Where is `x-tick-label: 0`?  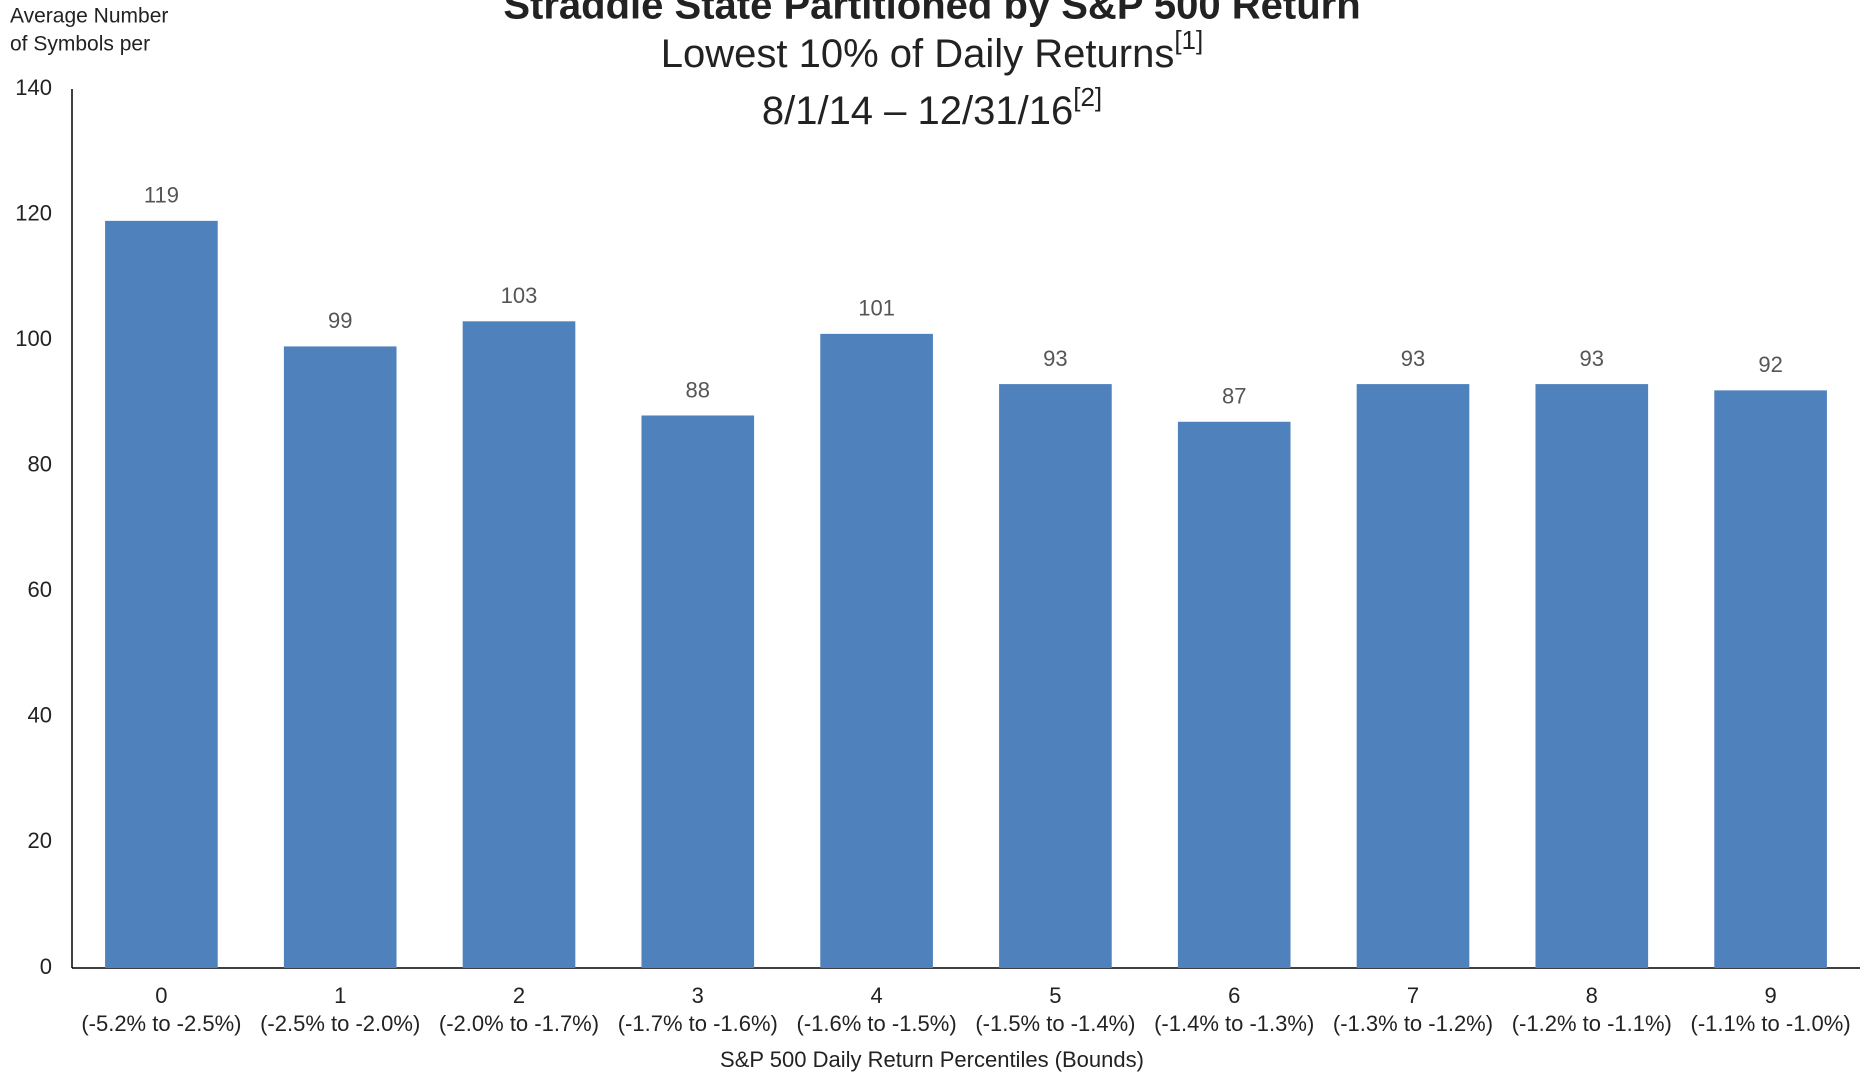 x-tick-label: 0 is located at coordinates (161, 995).